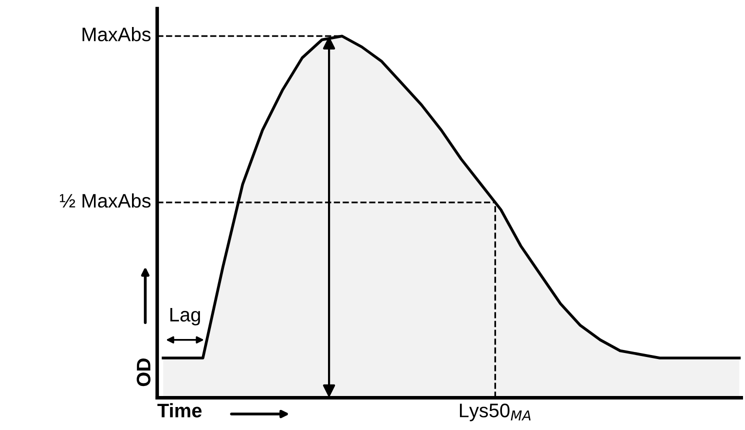 The height and width of the screenshot is (430, 745). I want to click on ref-line-label: MaxAbs, so click(116, 34).